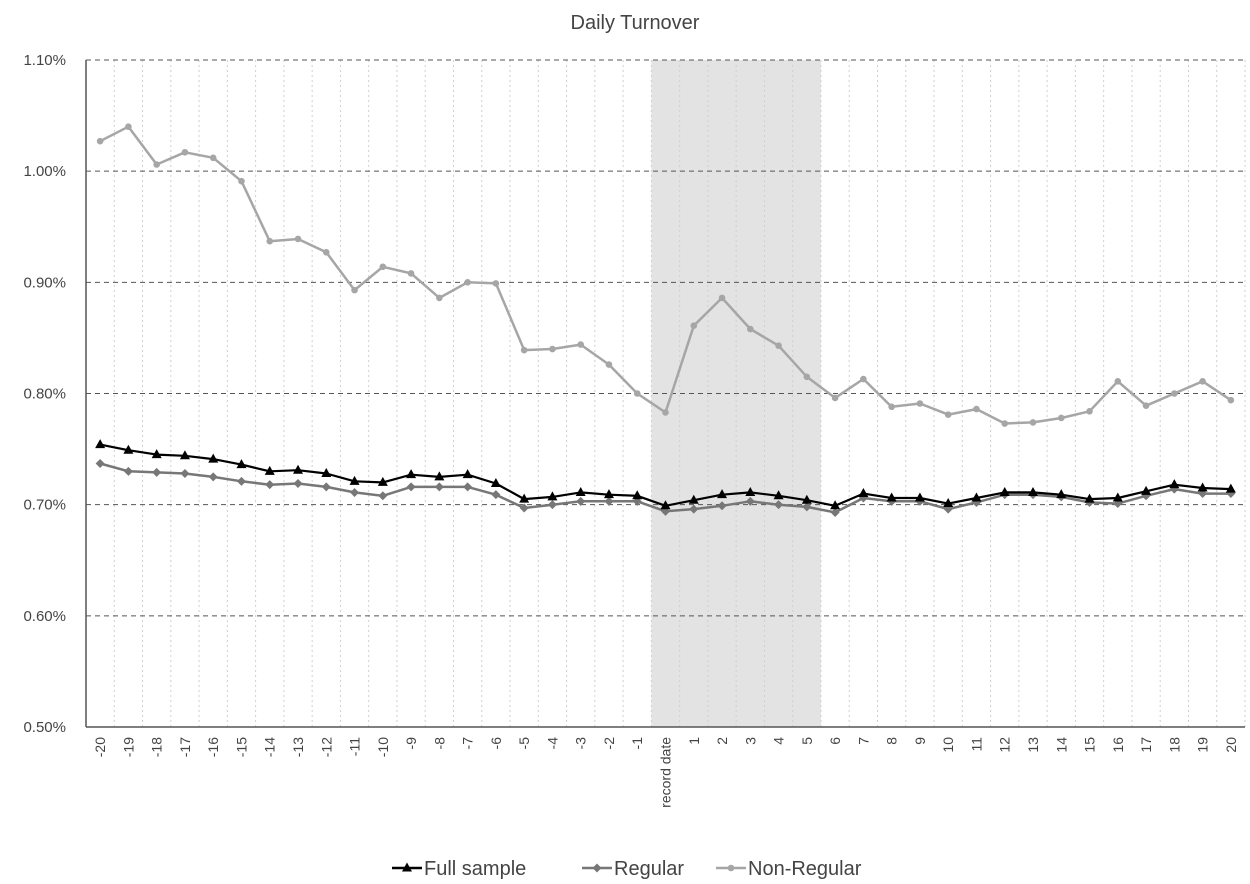 This screenshot has height=884, width=1250. Describe the element at coordinates (920, 741) in the screenshot. I see `x-tick-label: 9` at that location.